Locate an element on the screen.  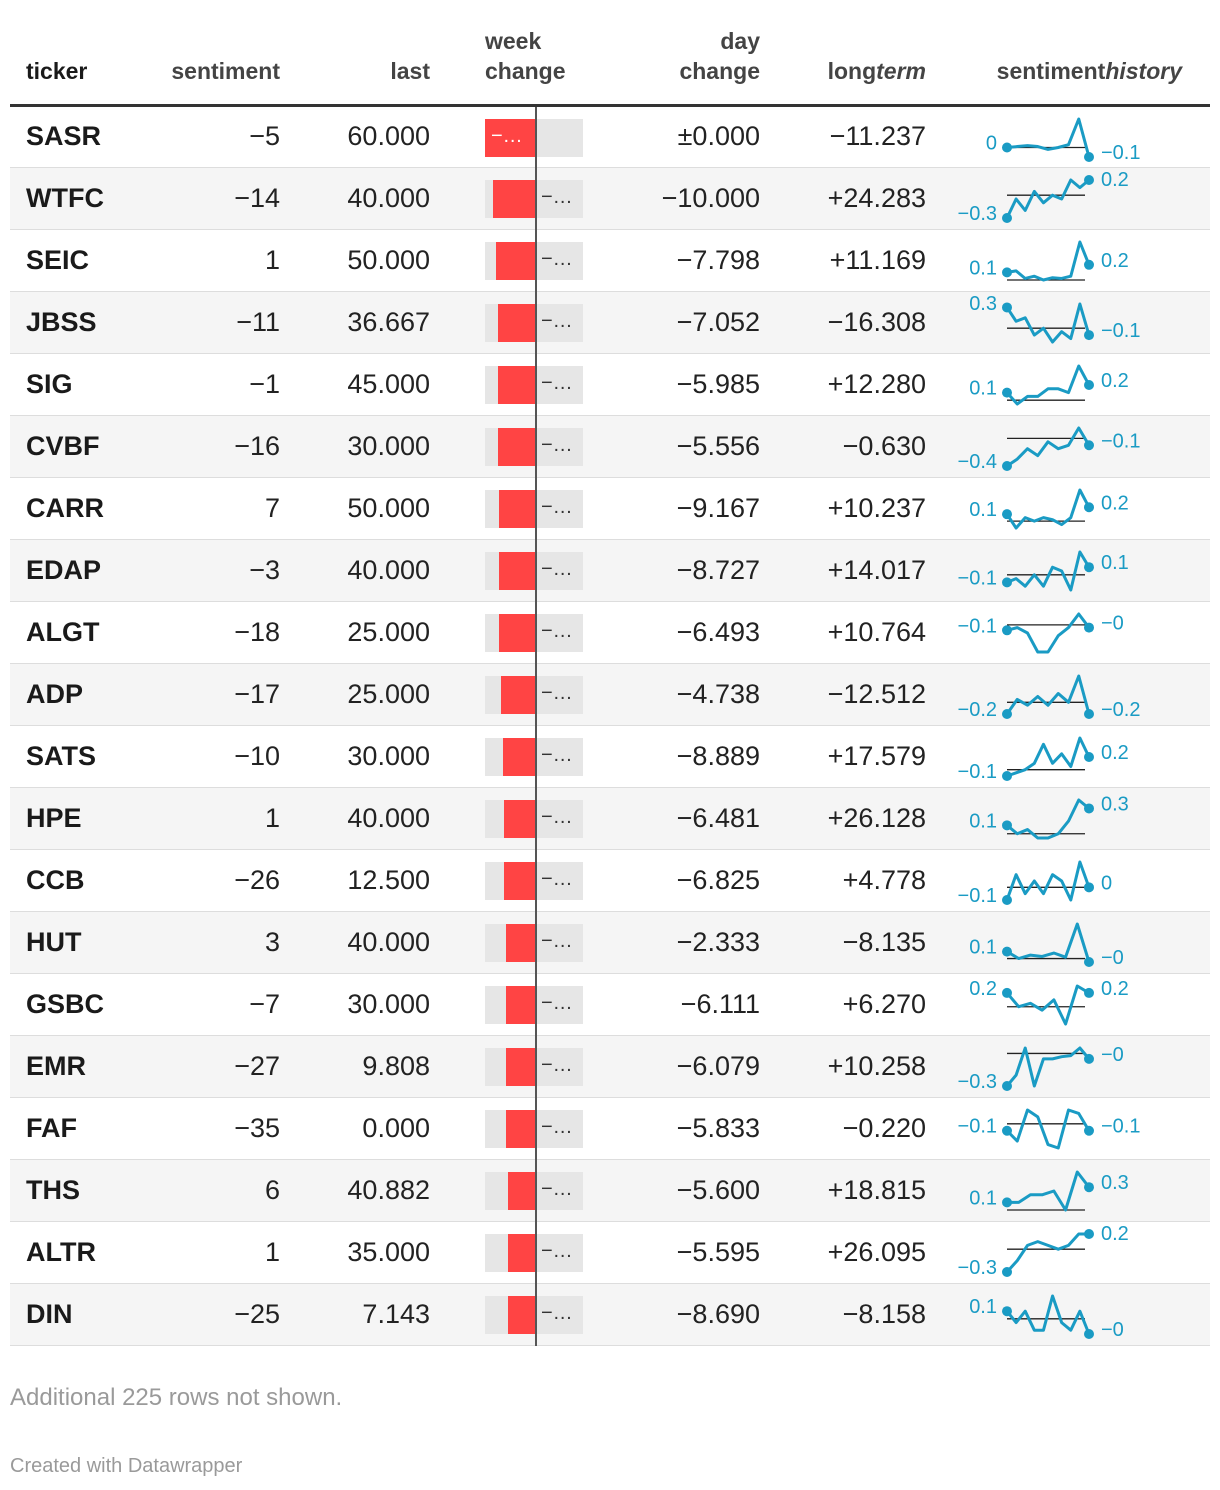
cell-day-change: −5.600 is located at coordinates (680, 1190).